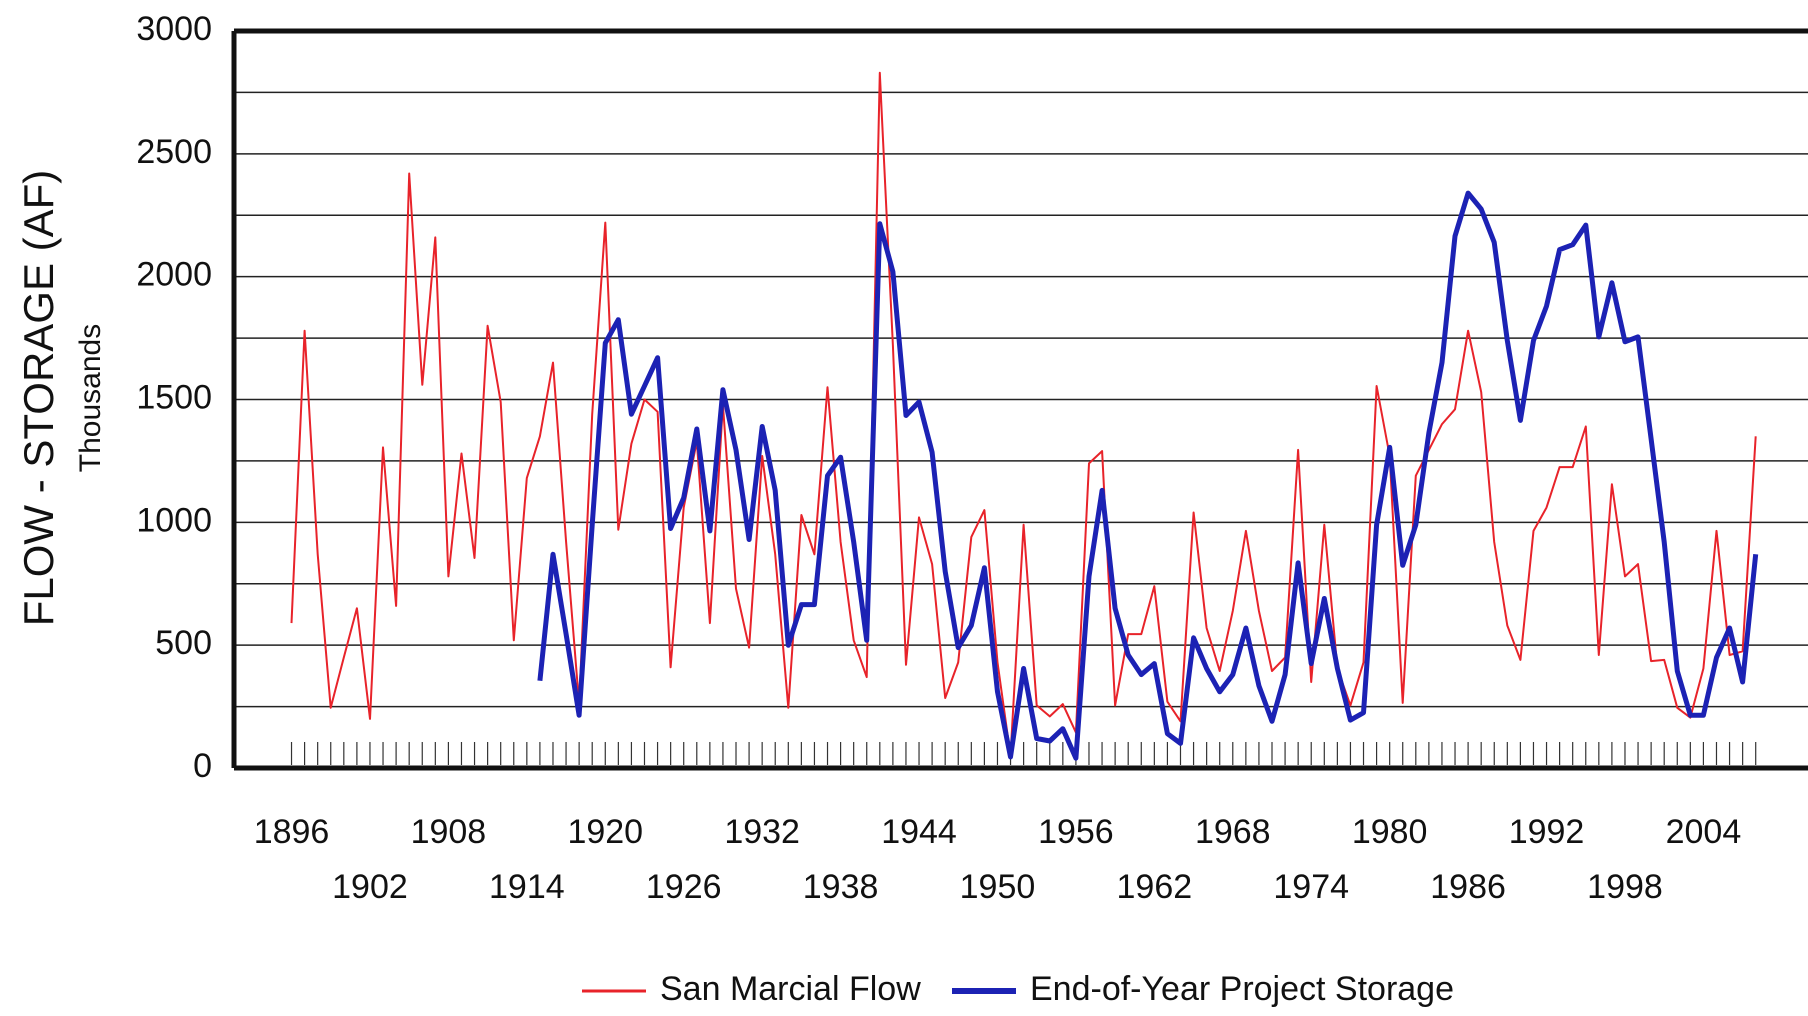 Image resolution: width=1808 pixels, height=1016 pixels. I want to click on x-tick-label: 1962, so click(1155, 887).